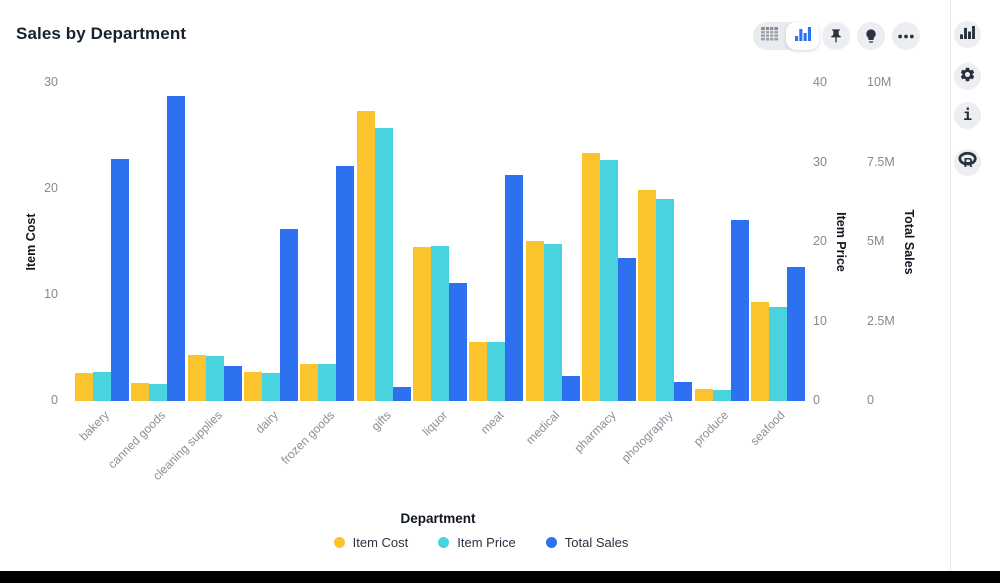 The image size is (1000, 583). Describe the element at coordinates (316, 316) in the screenshot. I see `bar-group-frozen-goods: frozen goods` at that location.